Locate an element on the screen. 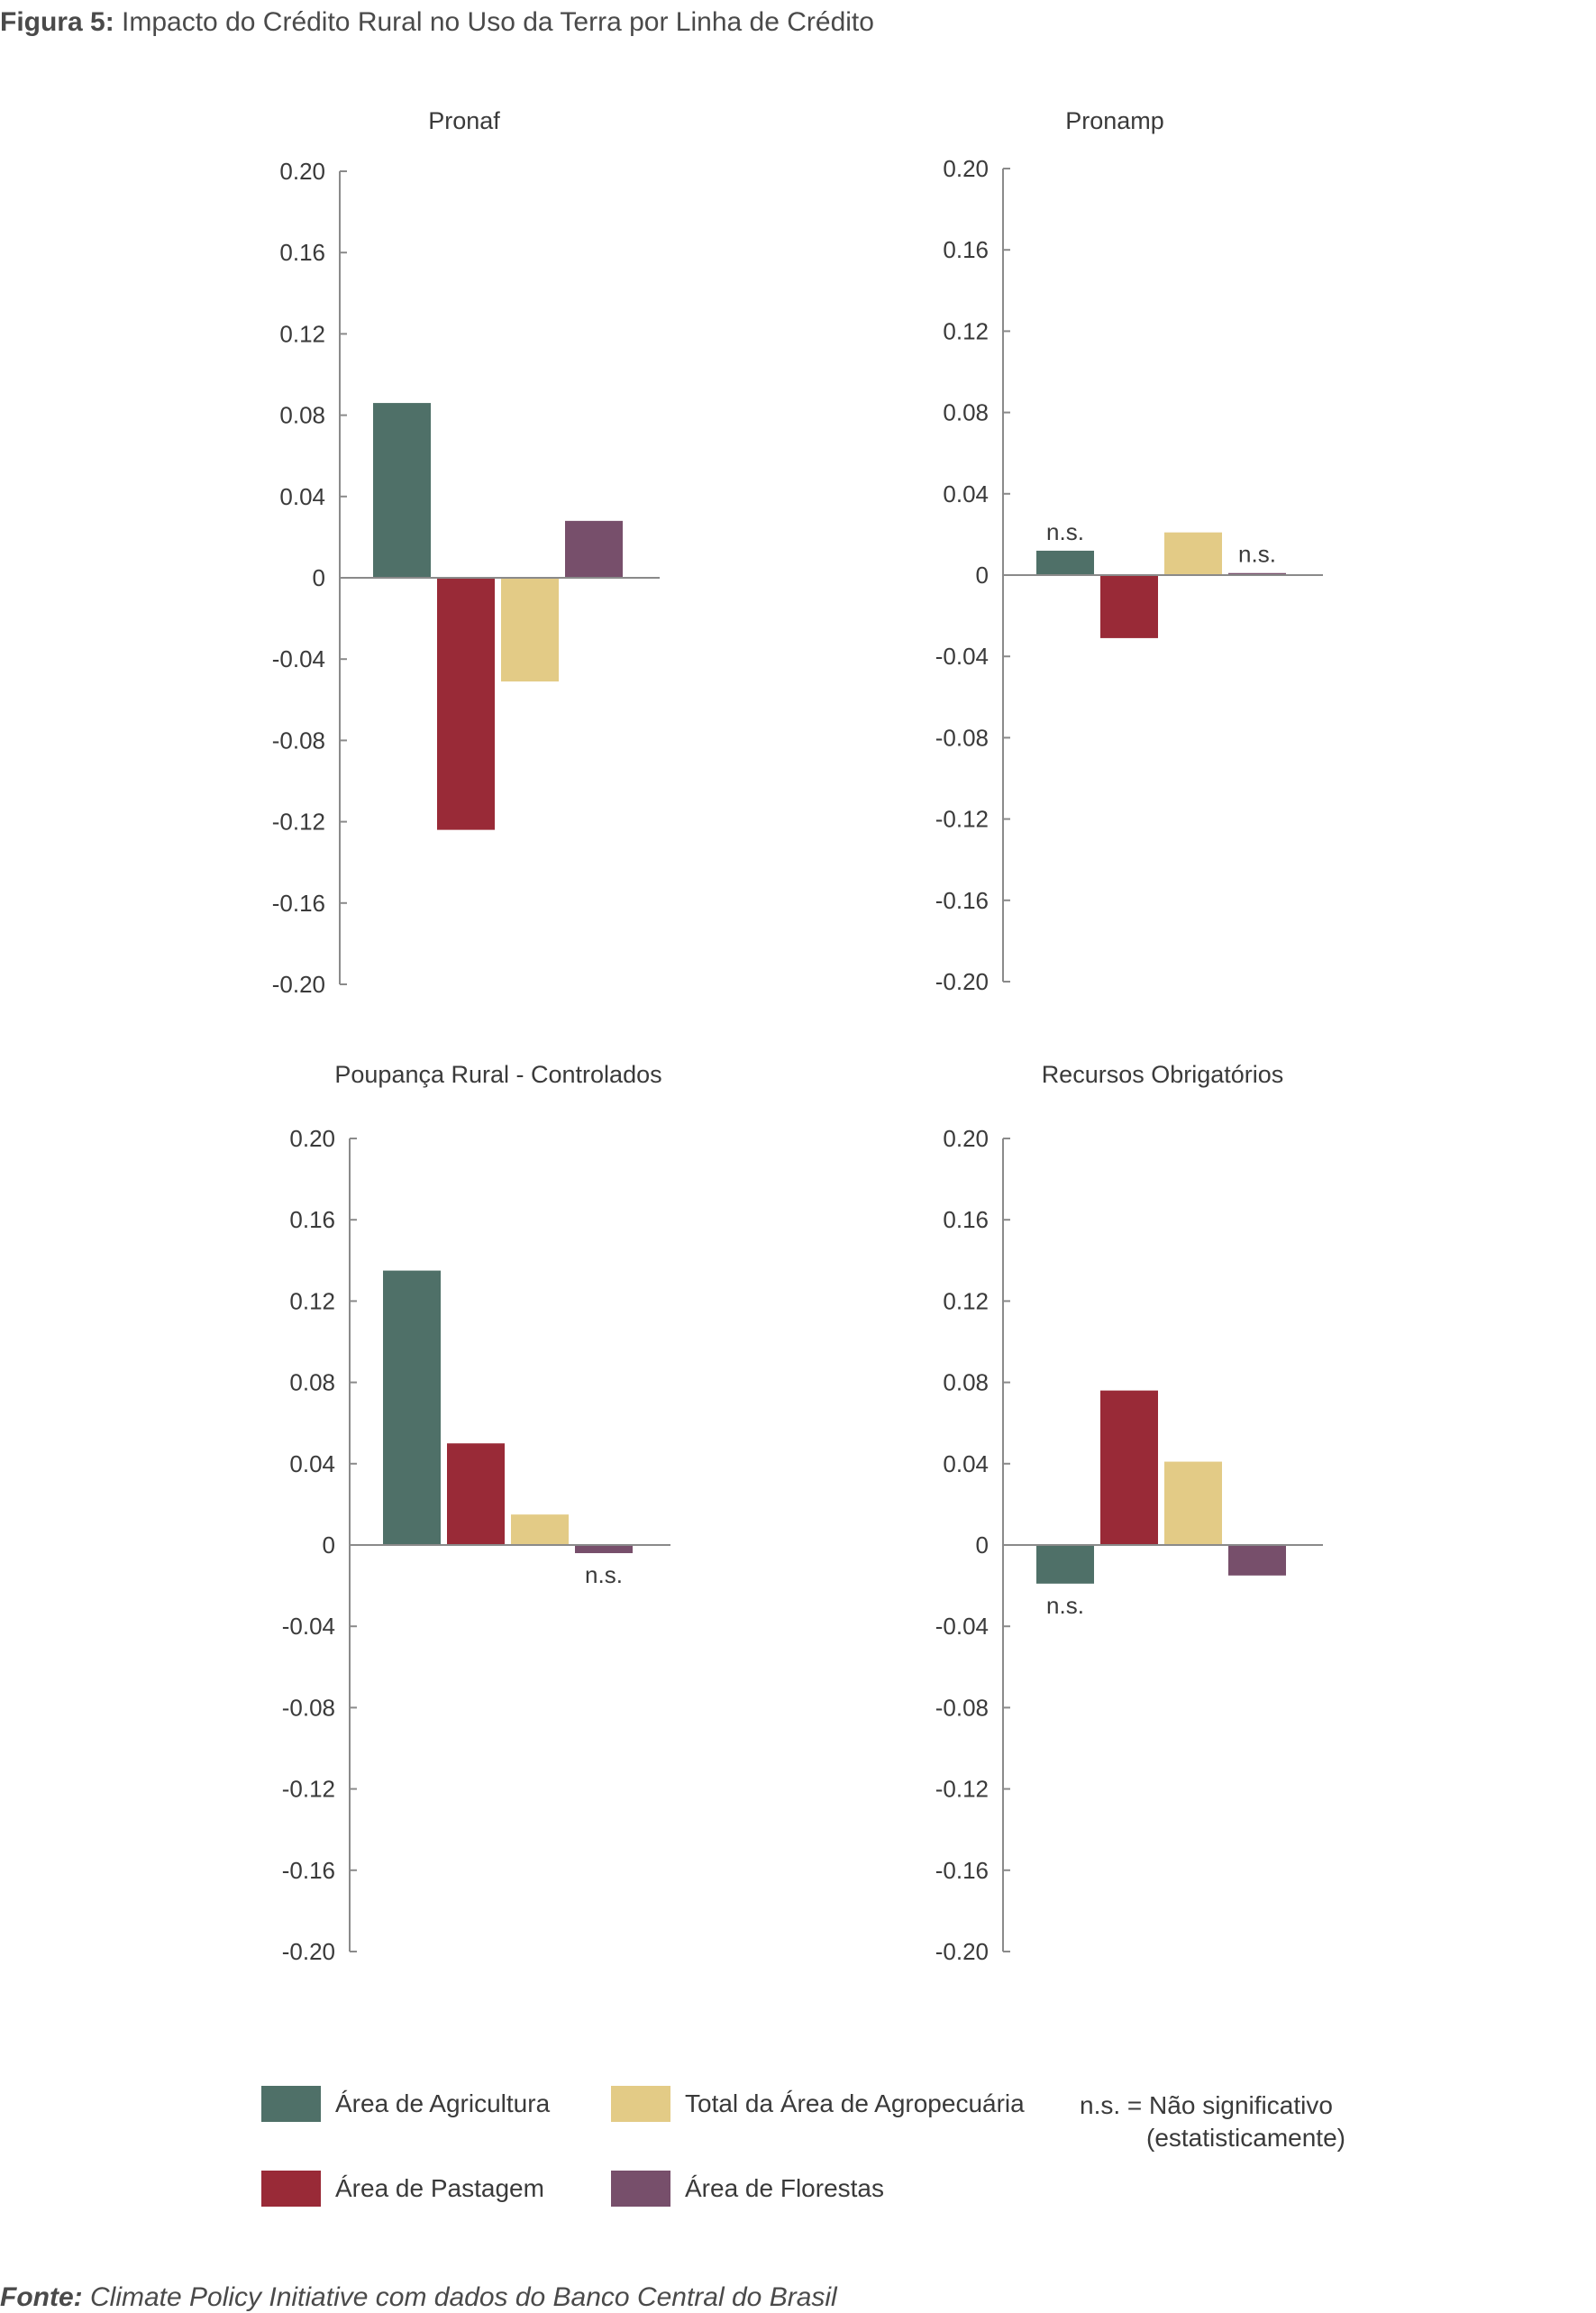  chart-title: Pronamp is located at coordinates (1114, 121).